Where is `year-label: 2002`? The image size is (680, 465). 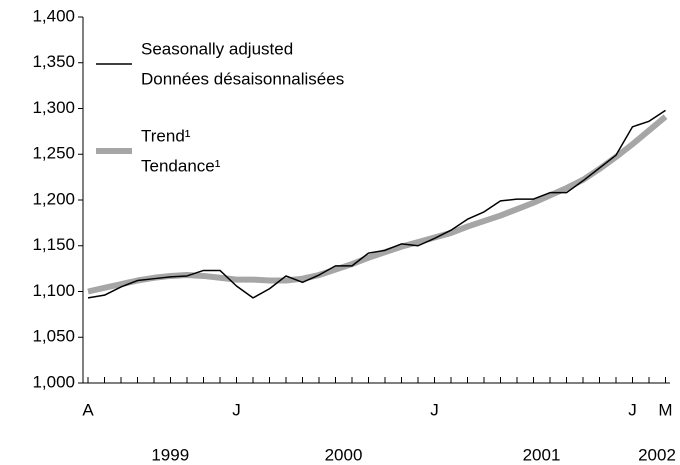 year-label: 2002 is located at coordinates (657, 454).